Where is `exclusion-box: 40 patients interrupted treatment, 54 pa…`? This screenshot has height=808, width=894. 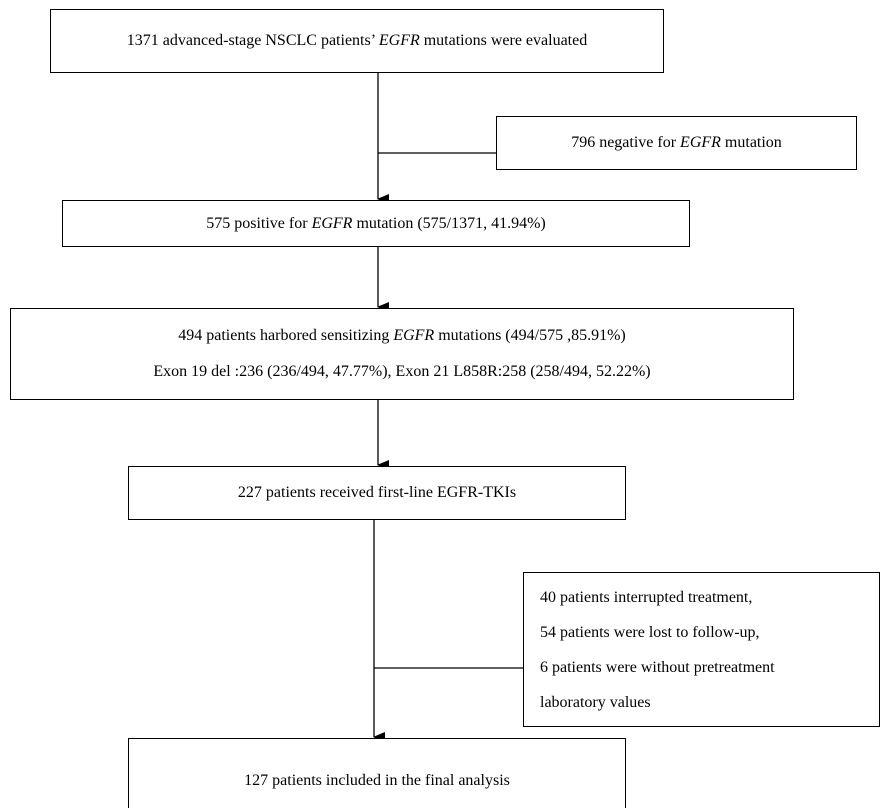 exclusion-box: 40 patients interrupted treatment, 54 pa… is located at coordinates (701, 649).